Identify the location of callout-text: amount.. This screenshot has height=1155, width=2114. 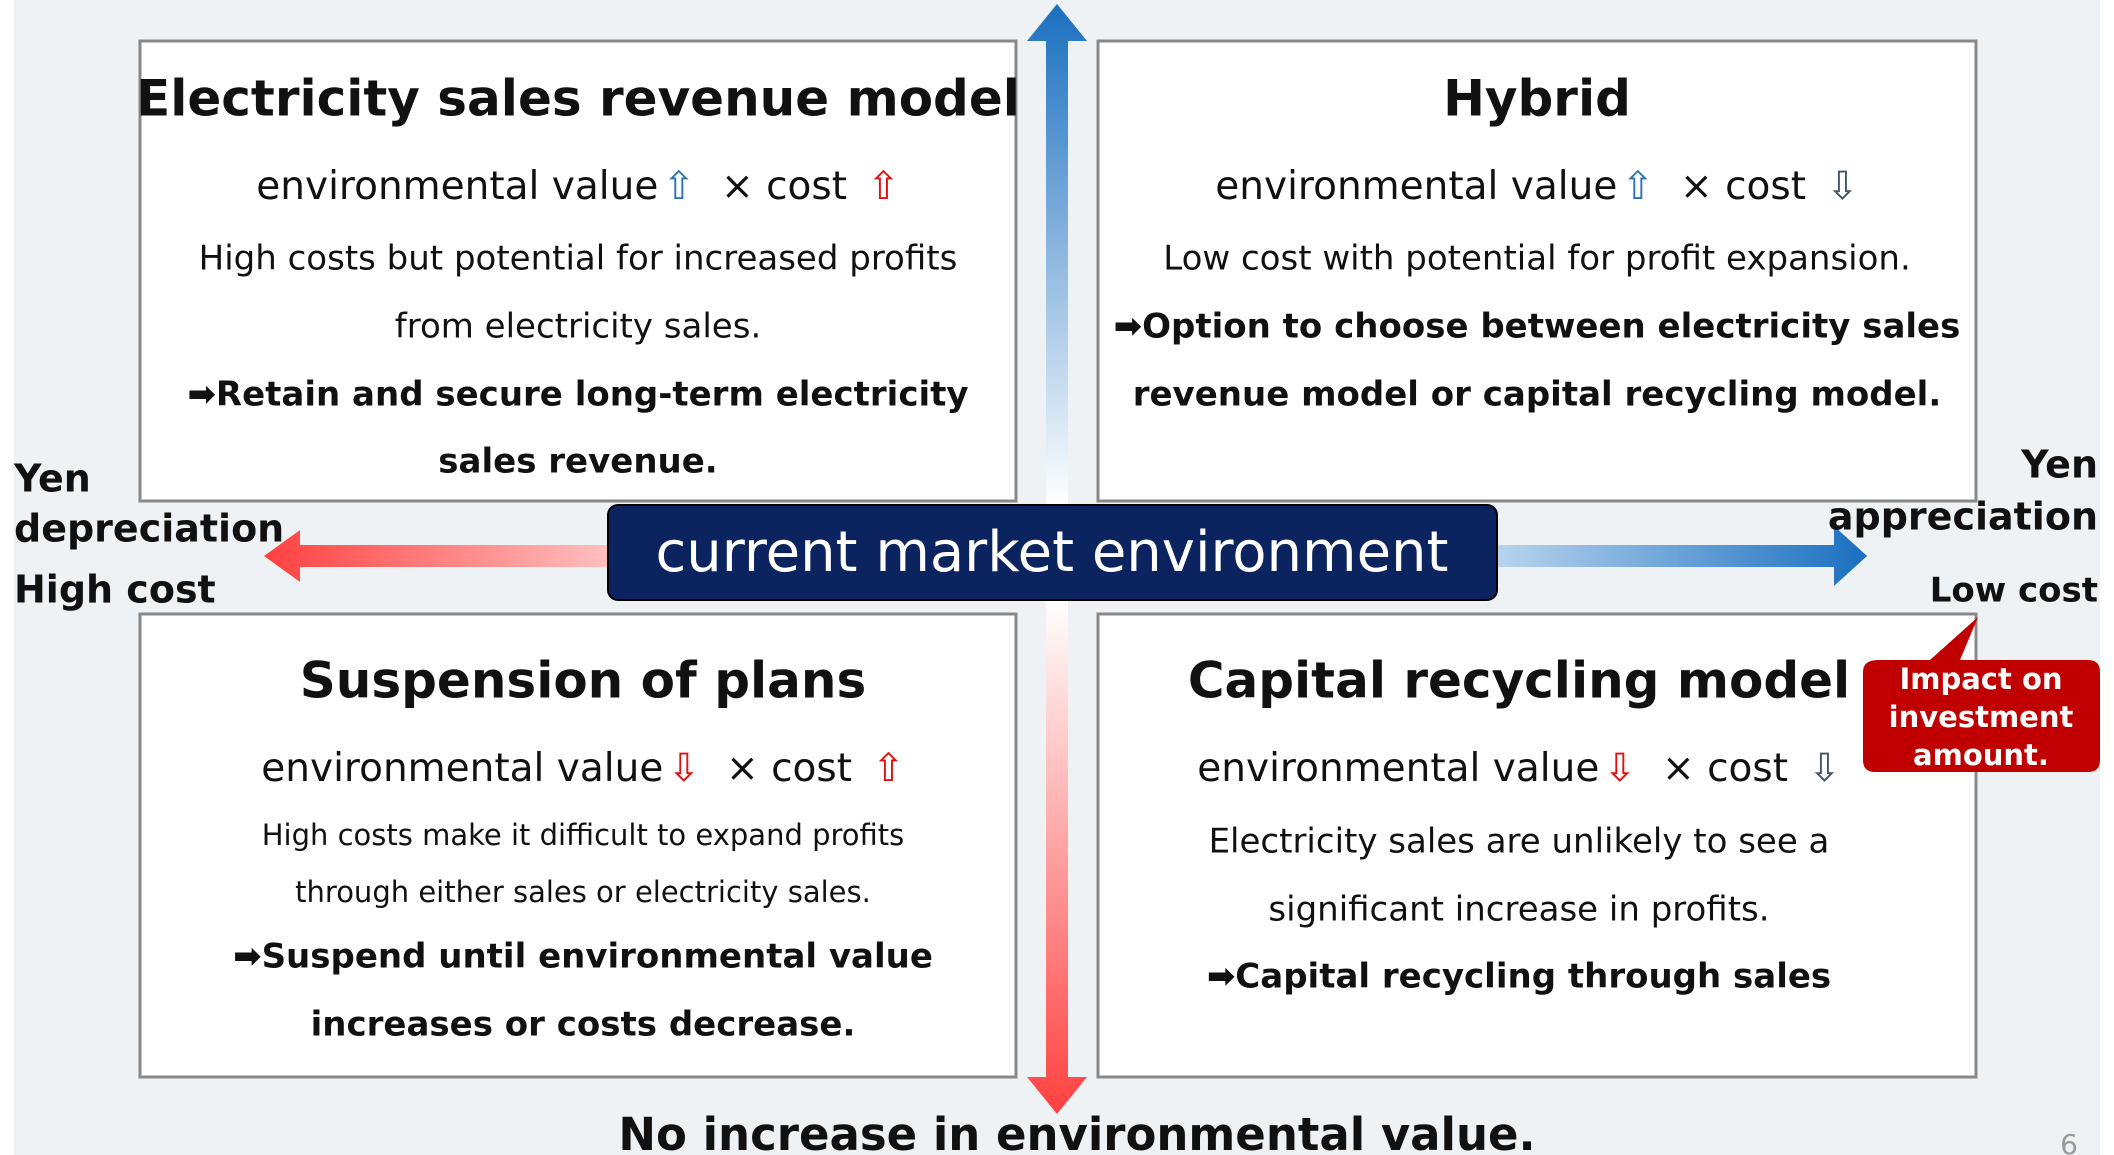
(1981, 755).